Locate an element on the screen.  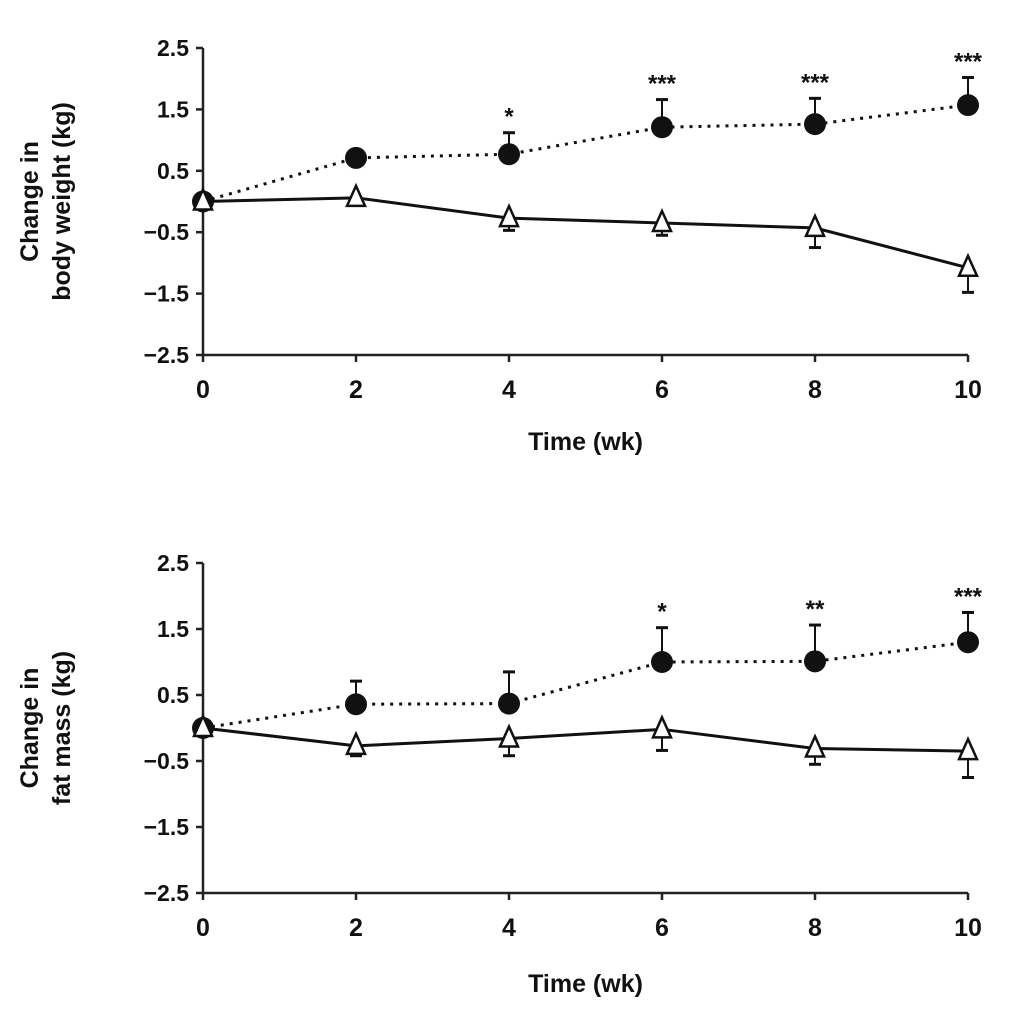
y-axis-label: body weight (kg) is located at coordinates (62, 201).